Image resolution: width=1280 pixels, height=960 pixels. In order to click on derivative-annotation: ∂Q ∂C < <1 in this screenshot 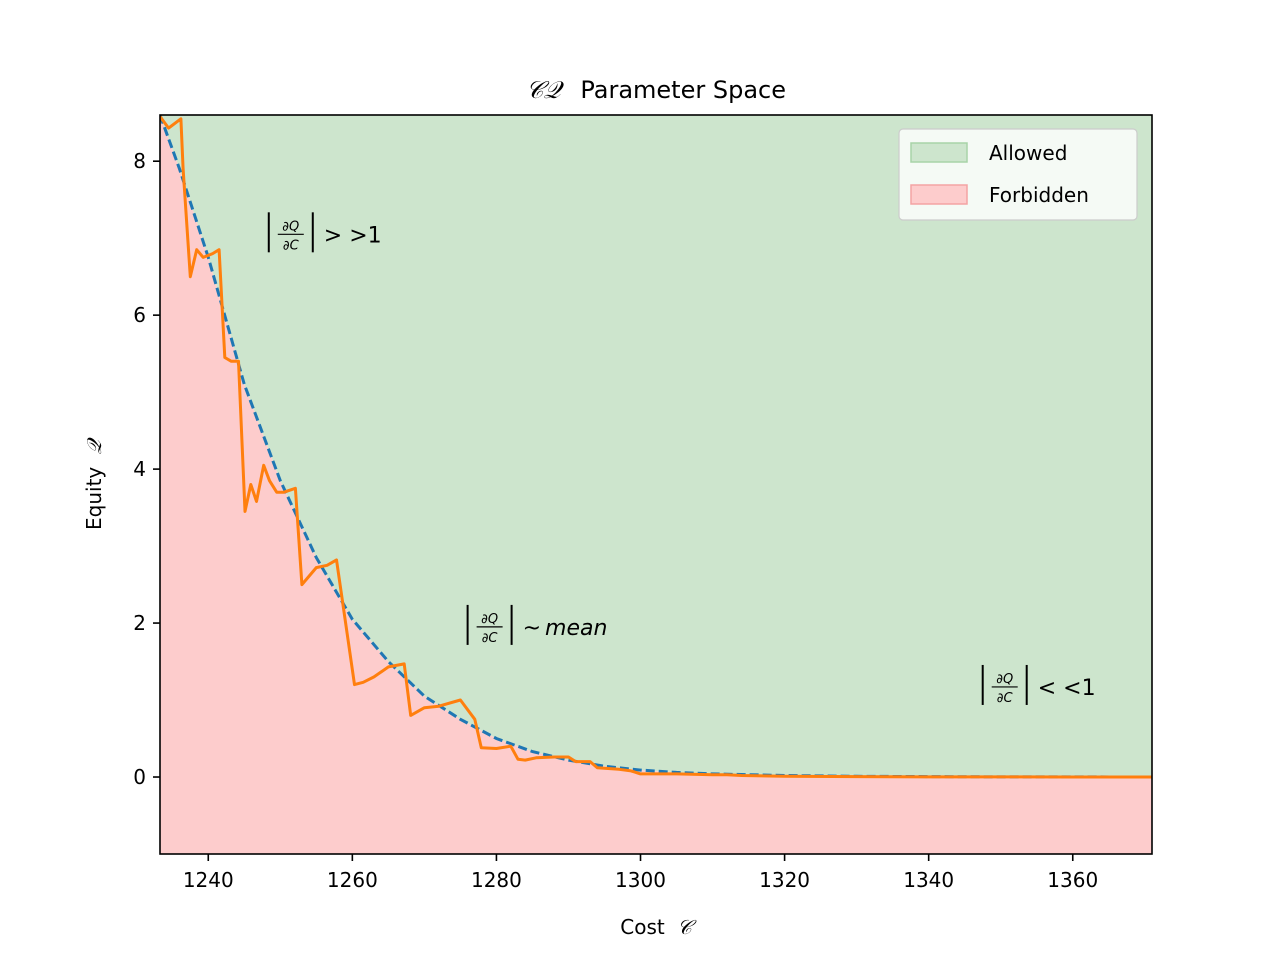, I will do `click(1038, 685)`.